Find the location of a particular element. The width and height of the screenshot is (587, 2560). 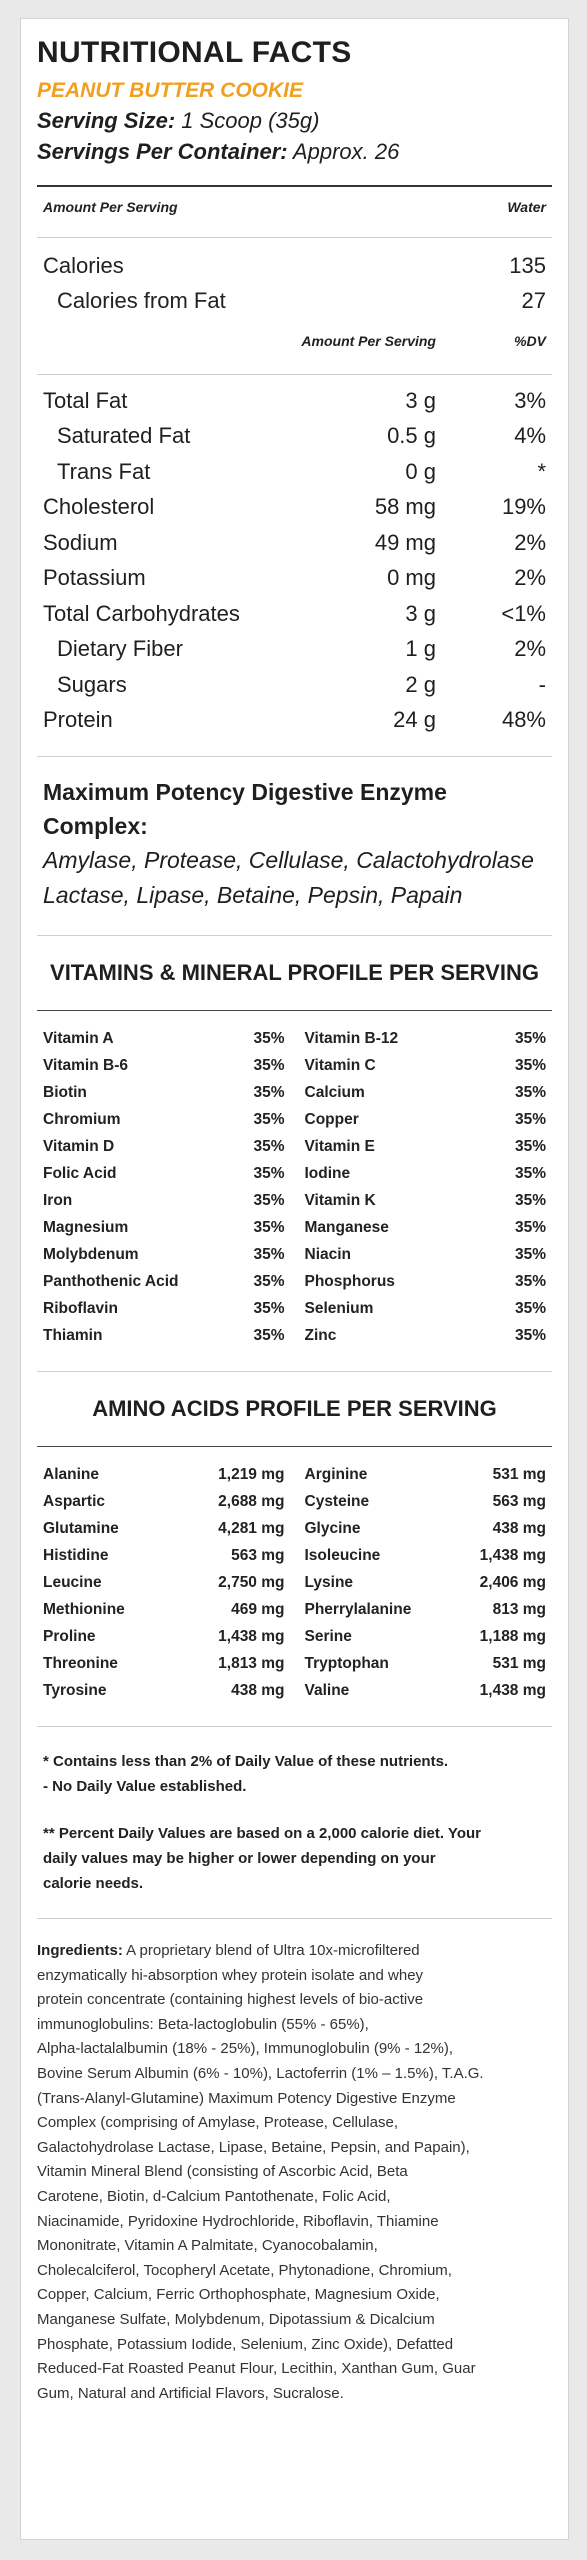

amount-per-serving-label: Amount Per Serving is located at coordinates (110, 207).